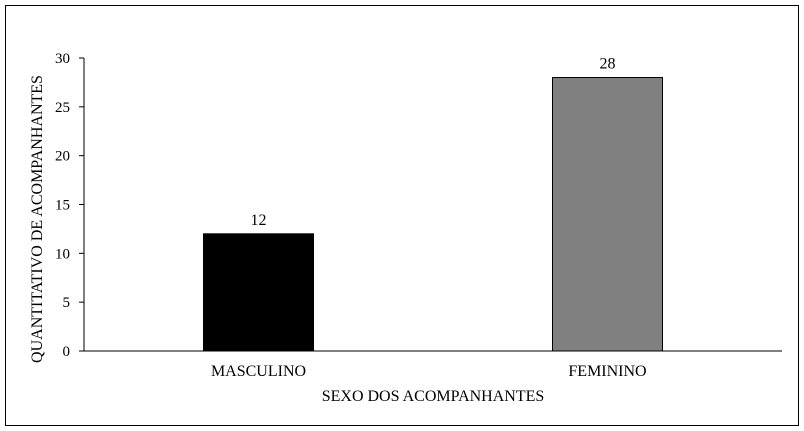 This screenshot has height=431, width=804. Describe the element at coordinates (259, 220) in the screenshot. I see `data-label-masculino: 12` at that location.